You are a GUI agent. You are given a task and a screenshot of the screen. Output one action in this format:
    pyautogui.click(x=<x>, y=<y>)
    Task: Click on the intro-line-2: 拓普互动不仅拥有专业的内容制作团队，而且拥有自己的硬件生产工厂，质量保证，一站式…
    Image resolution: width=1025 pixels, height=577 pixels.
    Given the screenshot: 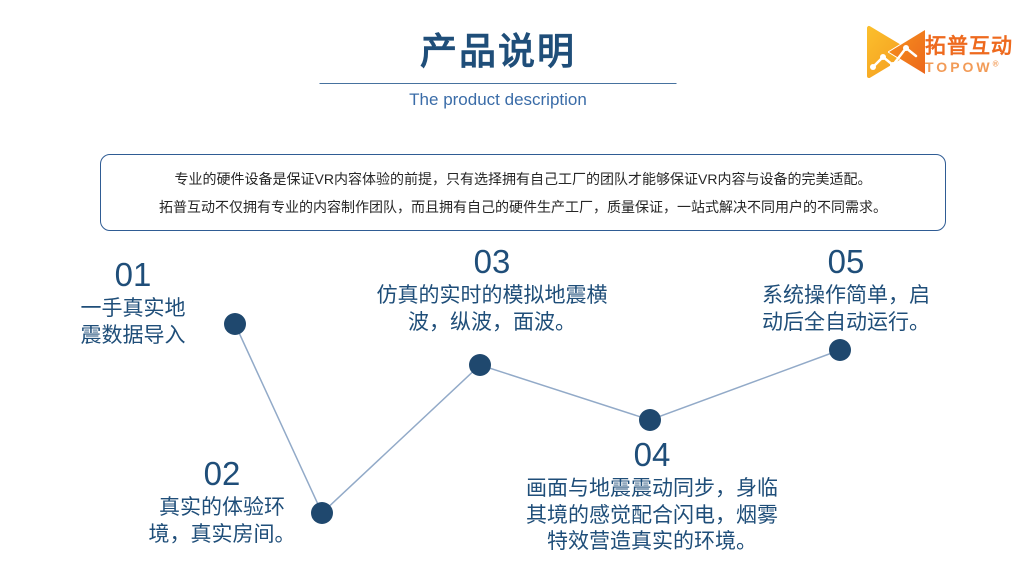 What is the action you would take?
    pyautogui.click(x=523, y=206)
    